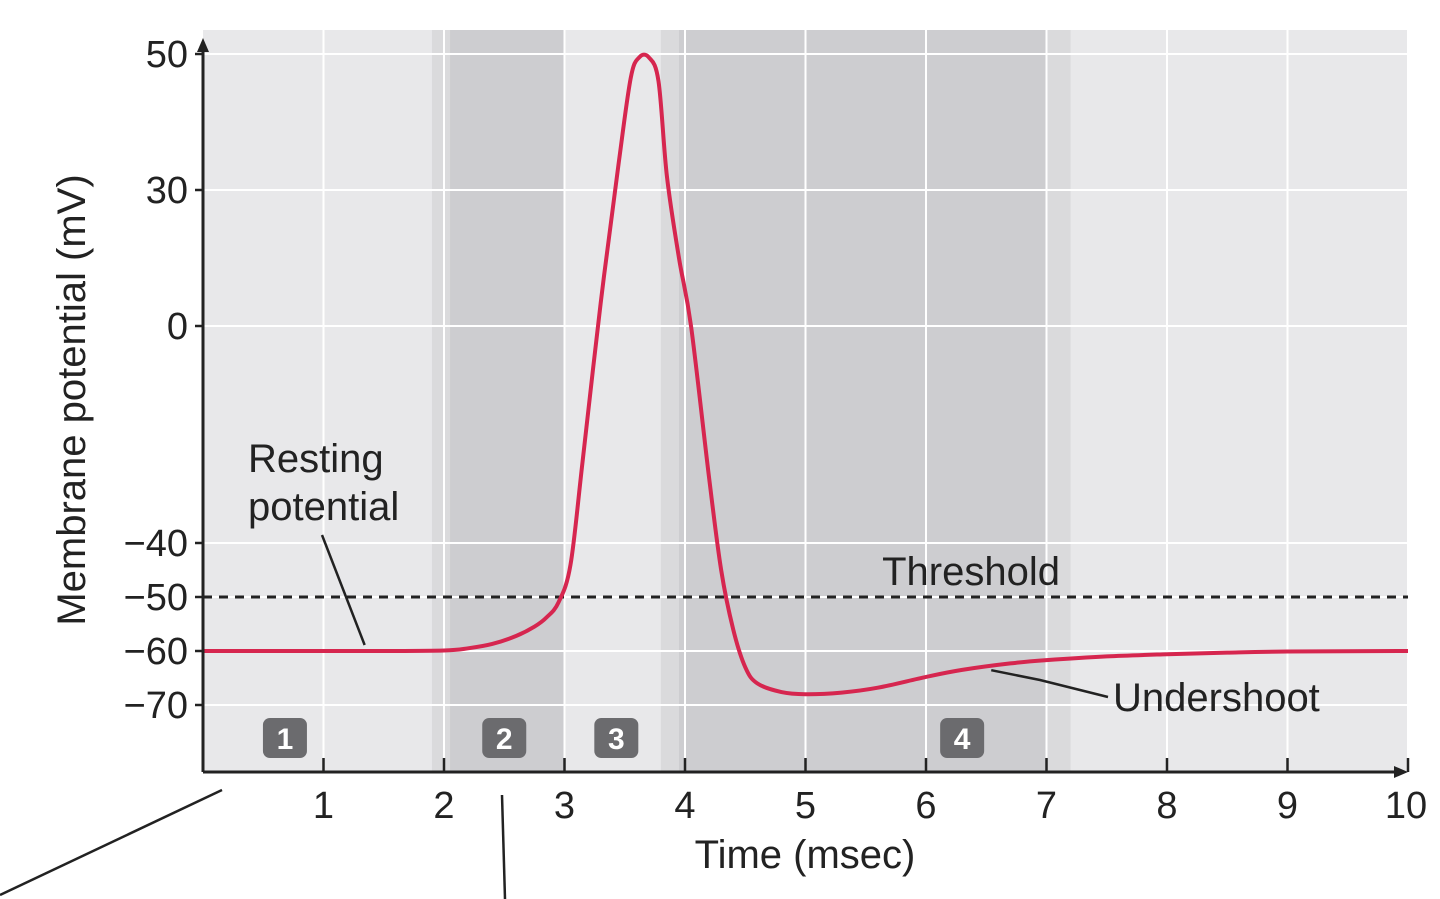  I want to click on leader-lines, so click(253, 843).